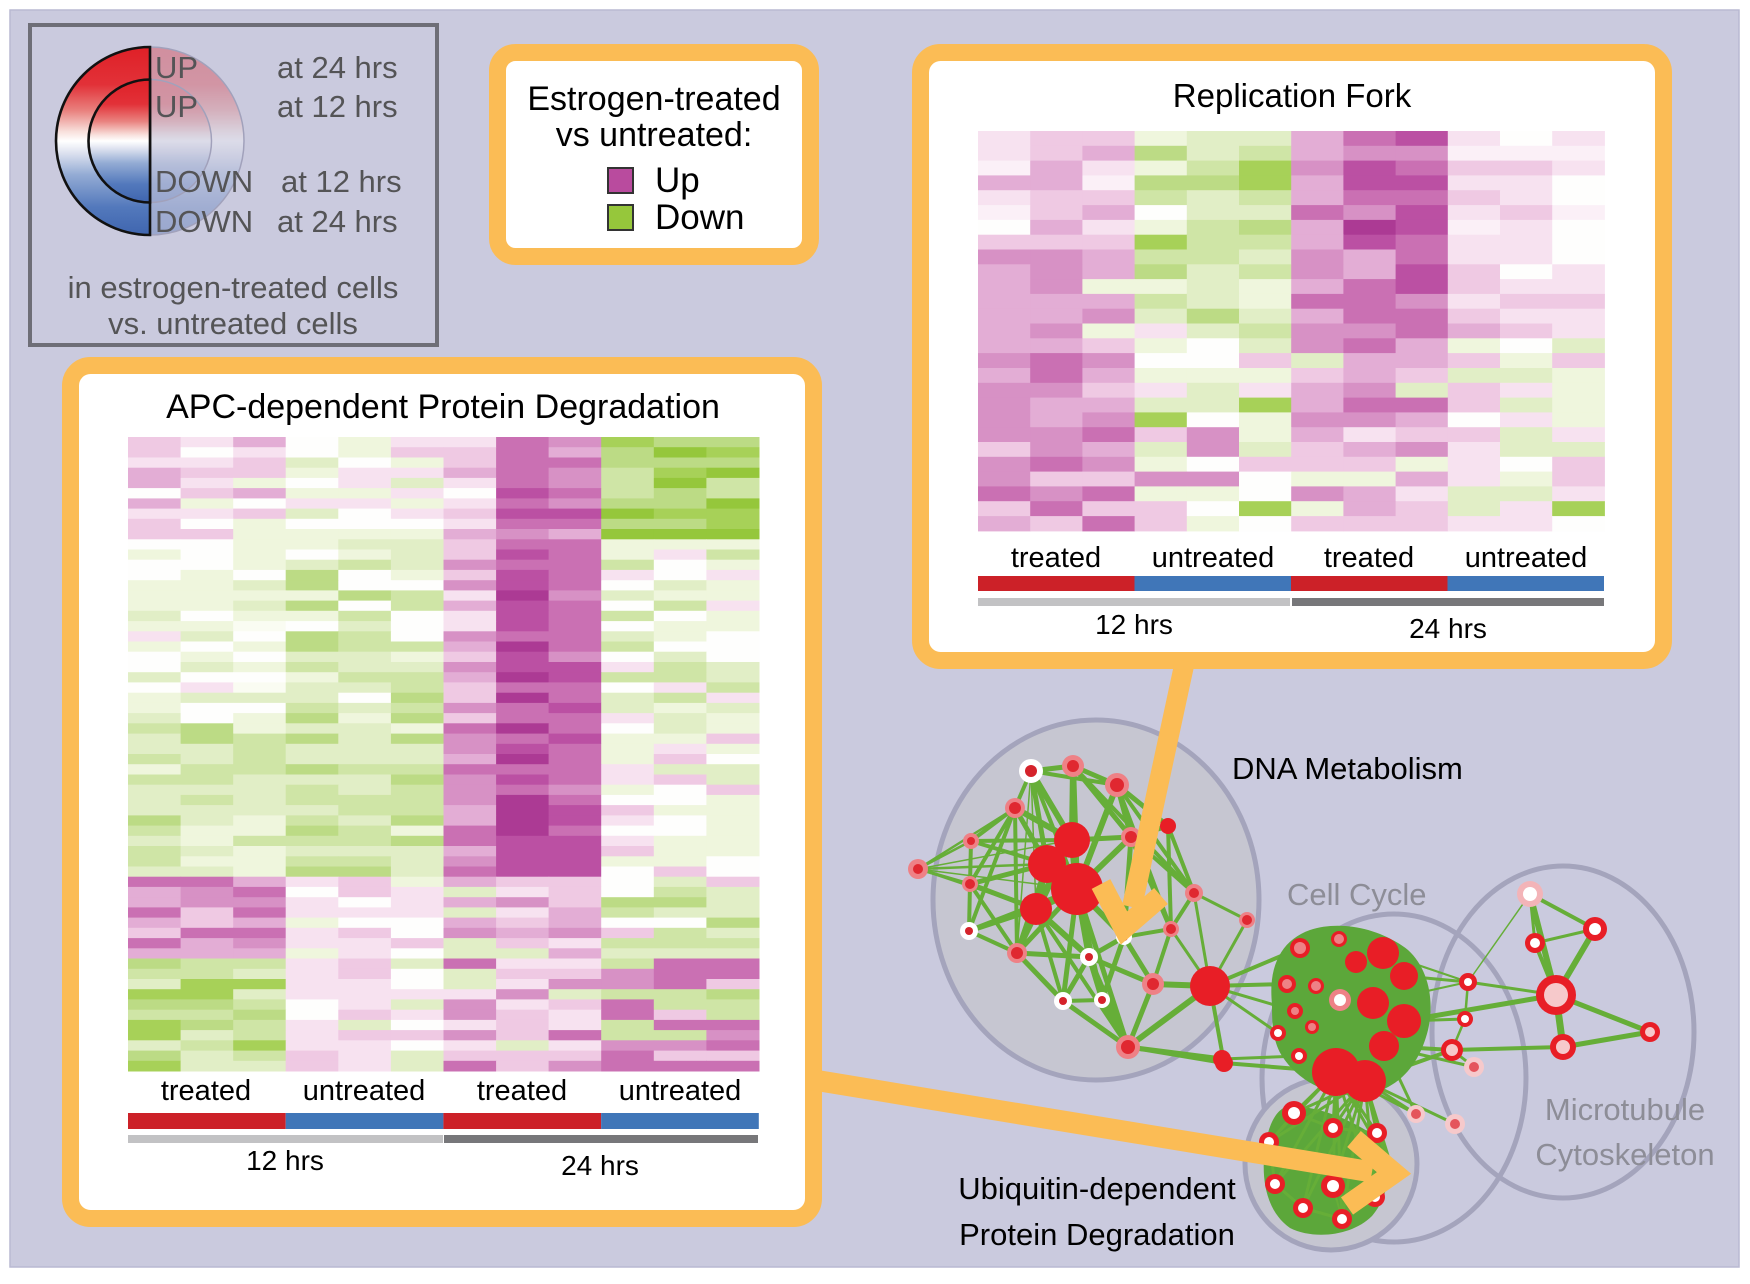 This screenshot has width=1750, height=1284. Describe the element at coordinates (443, 407) in the screenshot. I see `svg-text:APC-dependent Protein Degradat: APC-dependent Protein Degradation` at that location.